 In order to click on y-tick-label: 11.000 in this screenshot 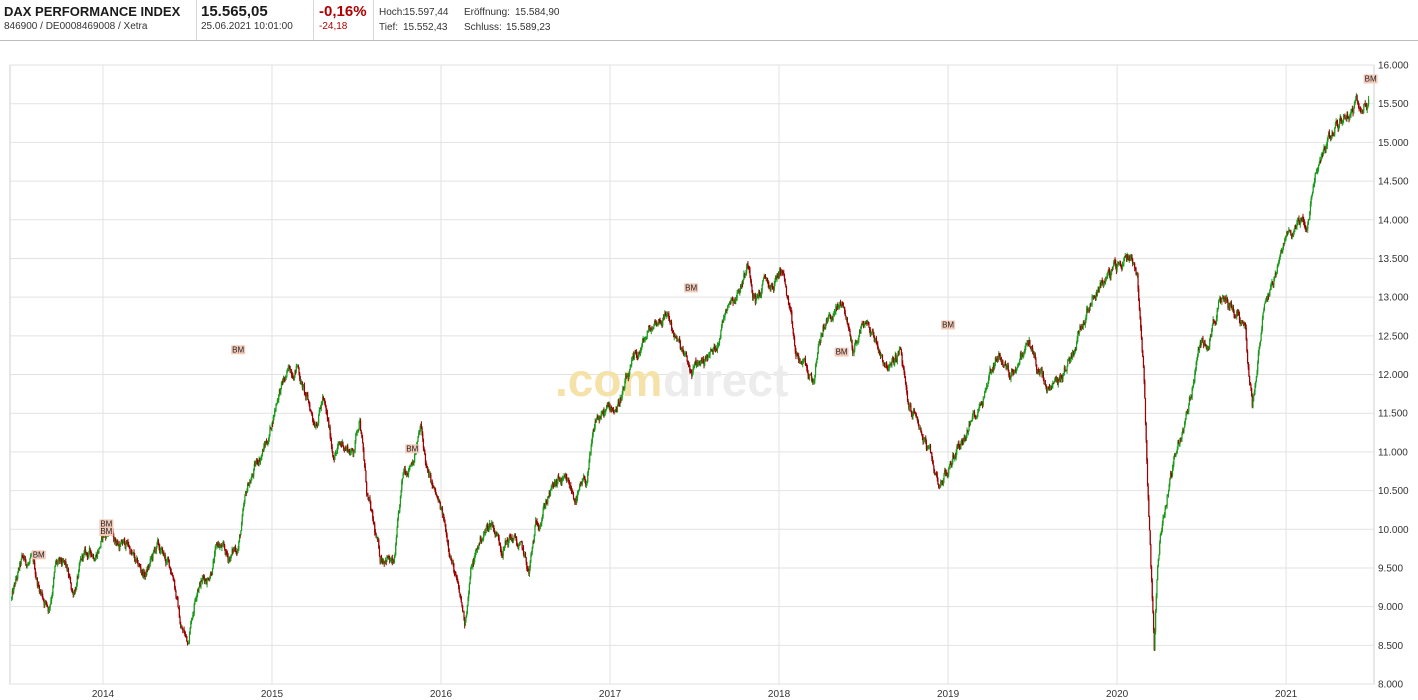, I will do `click(1393, 452)`.